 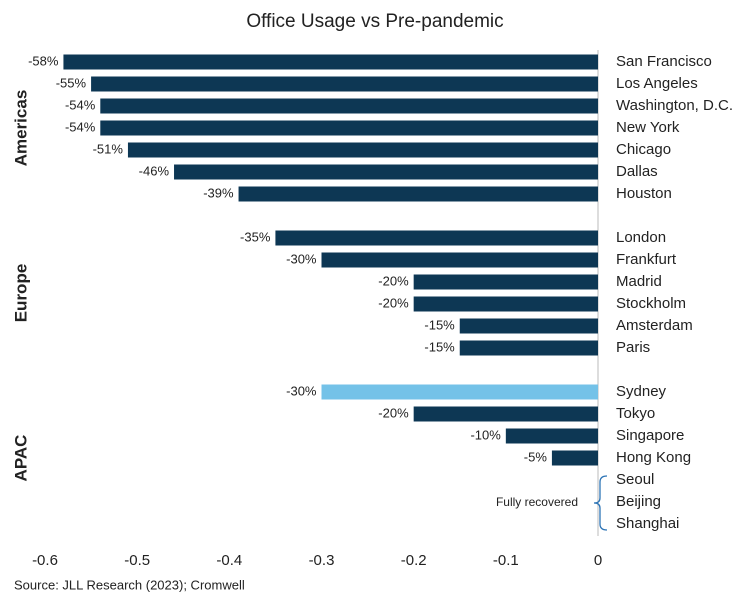 What do you see at coordinates (637, 171) in the screenshot?
I see `category-label: Dallas` at bounding box center [637, 171].